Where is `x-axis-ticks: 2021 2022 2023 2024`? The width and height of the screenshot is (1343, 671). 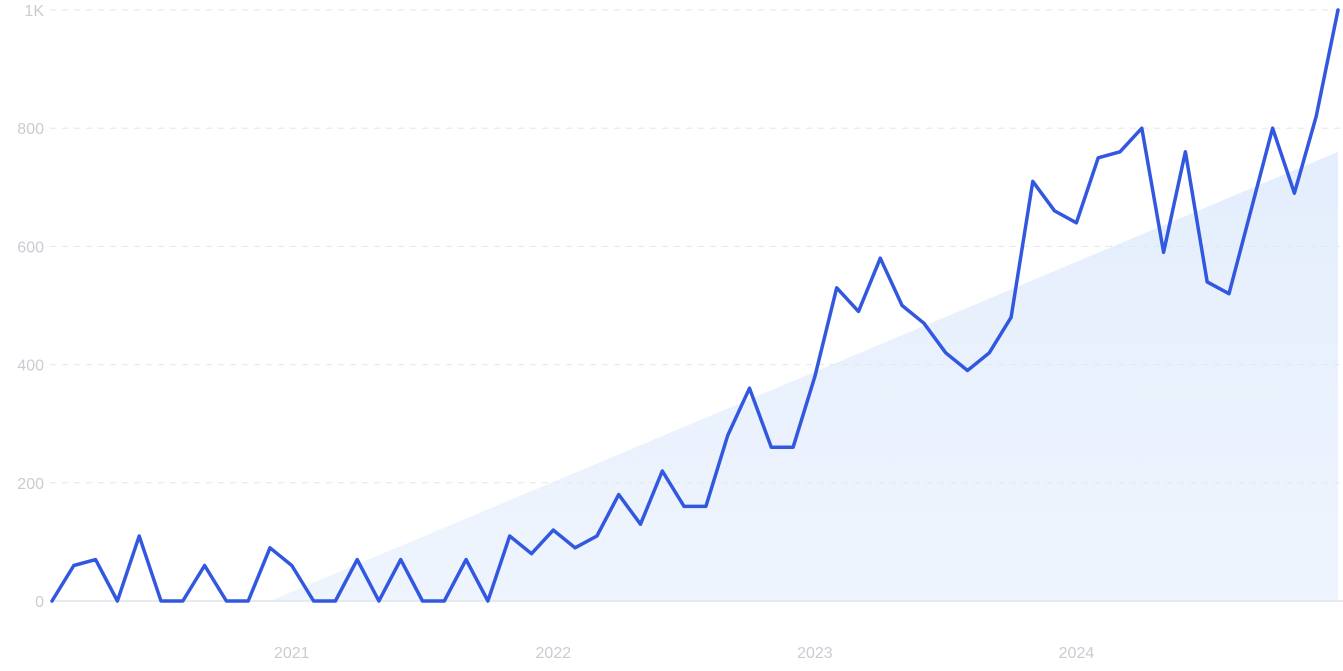 x-axis-ticks: 2021 2022 2023 2024 is located at coordinates (684, 653).